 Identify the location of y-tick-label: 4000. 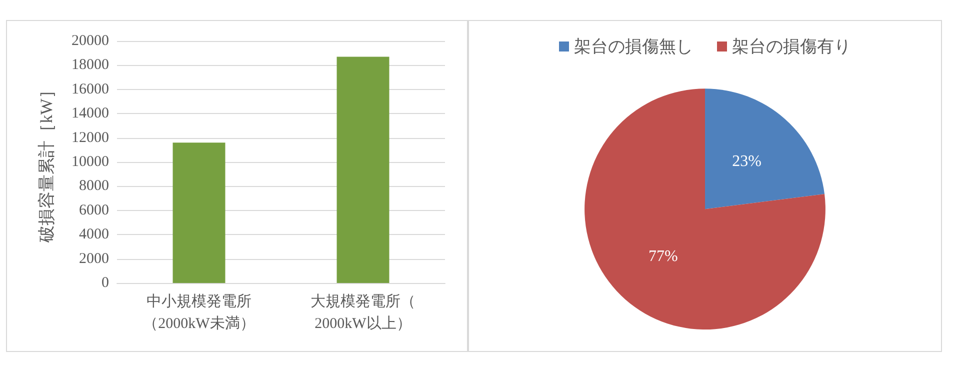
(94, 234).